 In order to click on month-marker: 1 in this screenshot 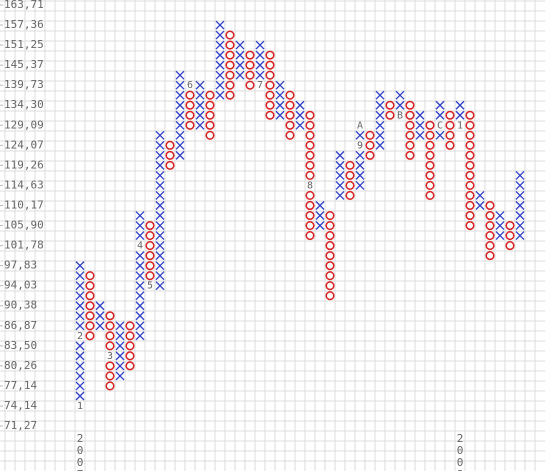, I will do `click(460, 125)`.